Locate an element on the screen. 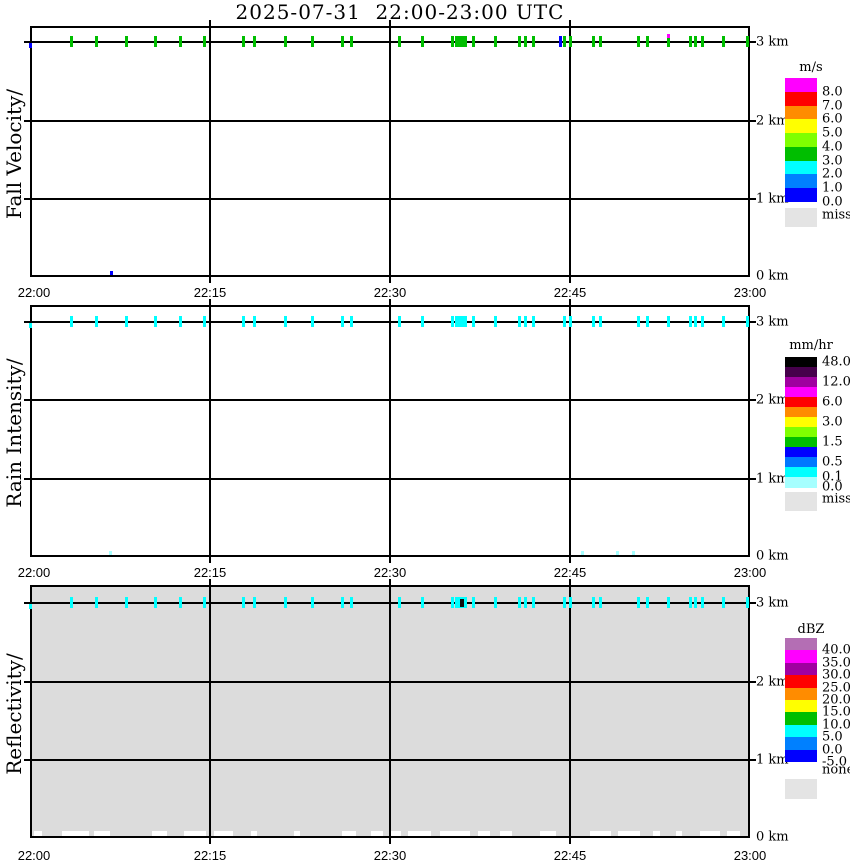  legend-value-label: 1.5 is located at coordinates (832, 442).